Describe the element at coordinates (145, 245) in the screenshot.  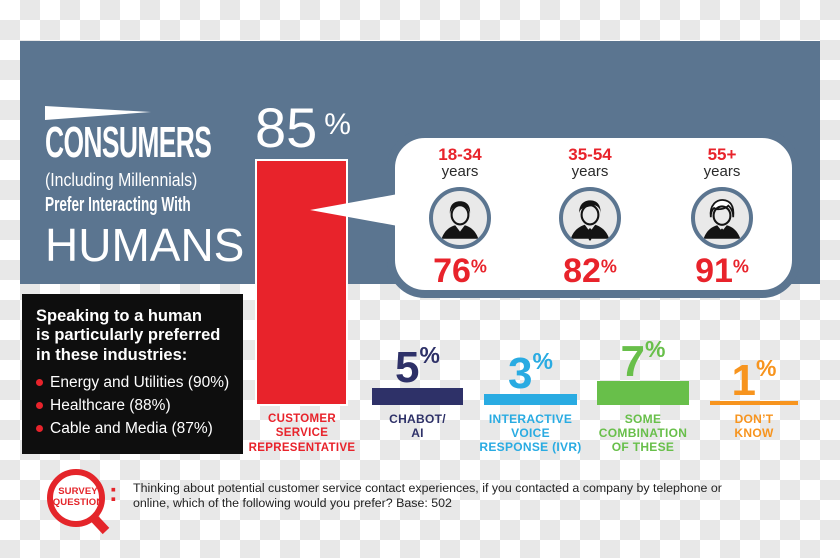
I see `brand-humans-title: HUMANS` at that location.